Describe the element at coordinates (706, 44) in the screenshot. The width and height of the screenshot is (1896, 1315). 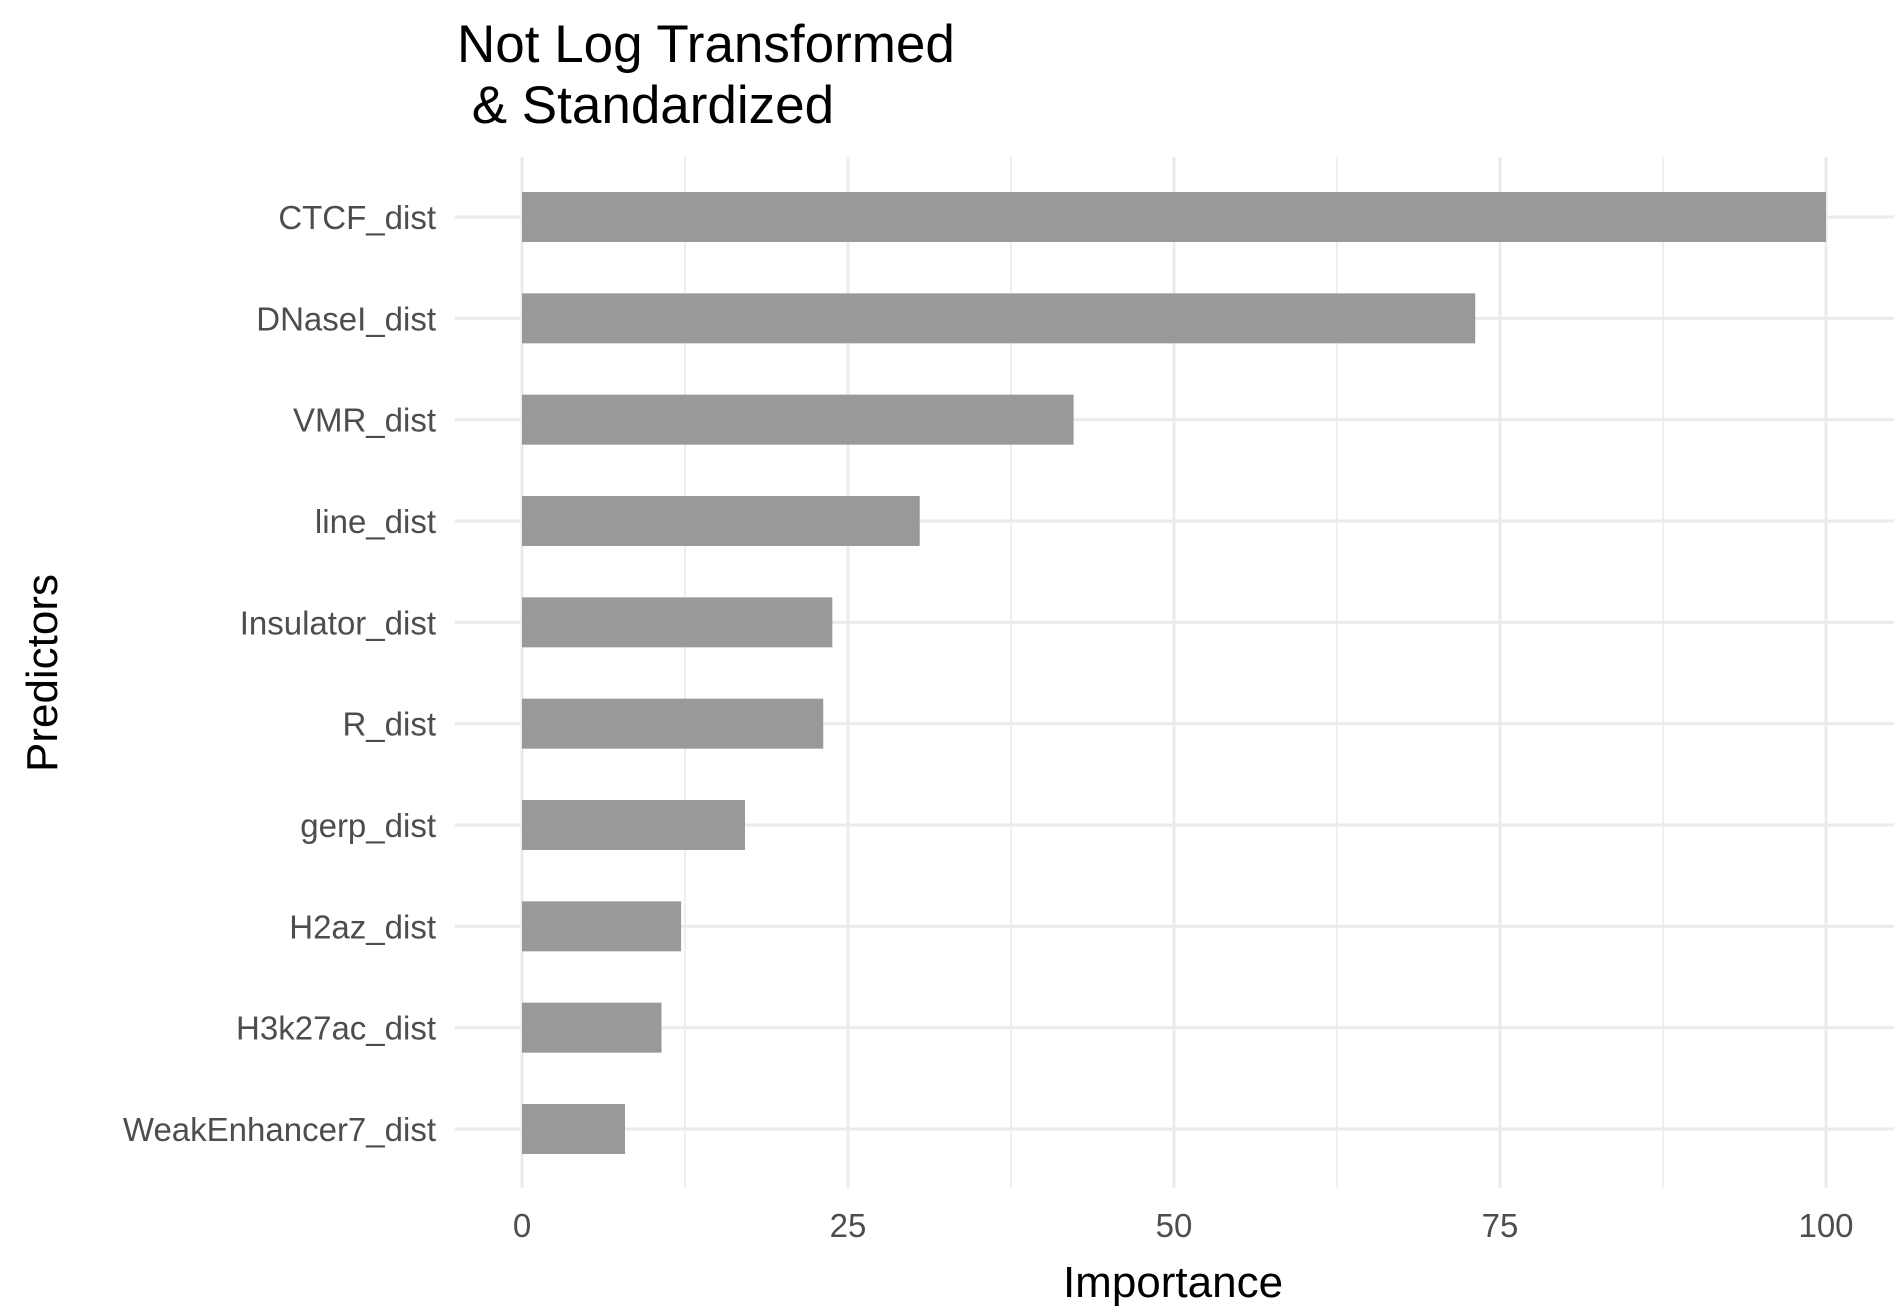
I see `chart-title-line-1: Not Log Transformed` at that location.